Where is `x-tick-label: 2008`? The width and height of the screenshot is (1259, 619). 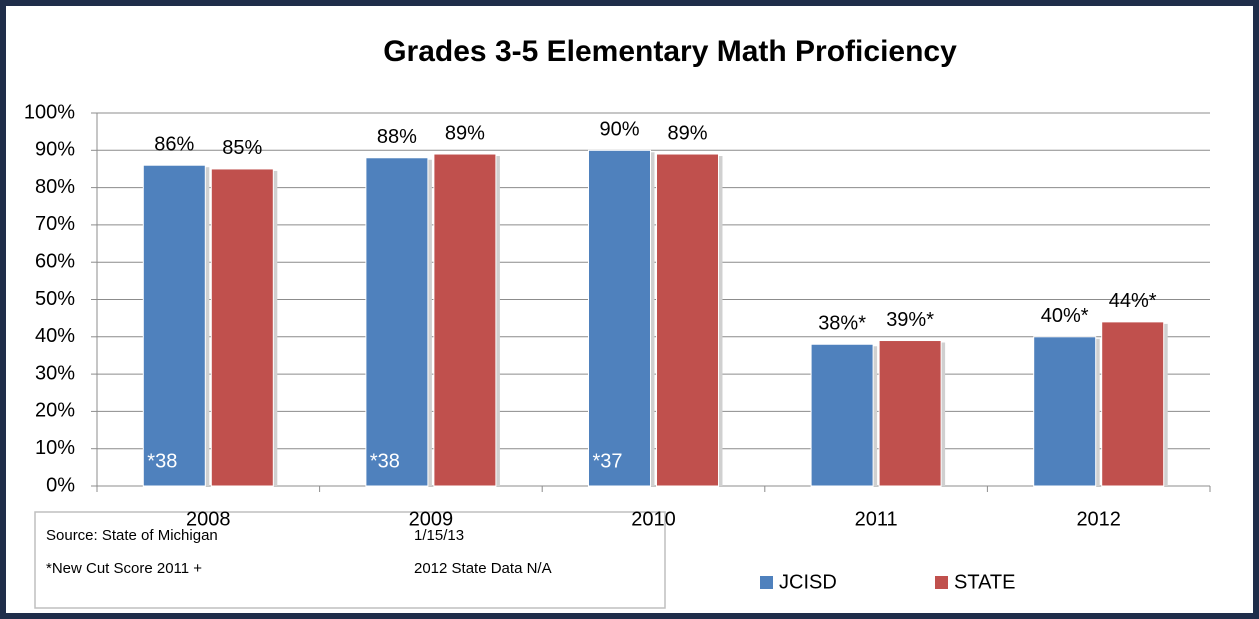
x-tick-label: 2008 is located at coordinates (208, 519).